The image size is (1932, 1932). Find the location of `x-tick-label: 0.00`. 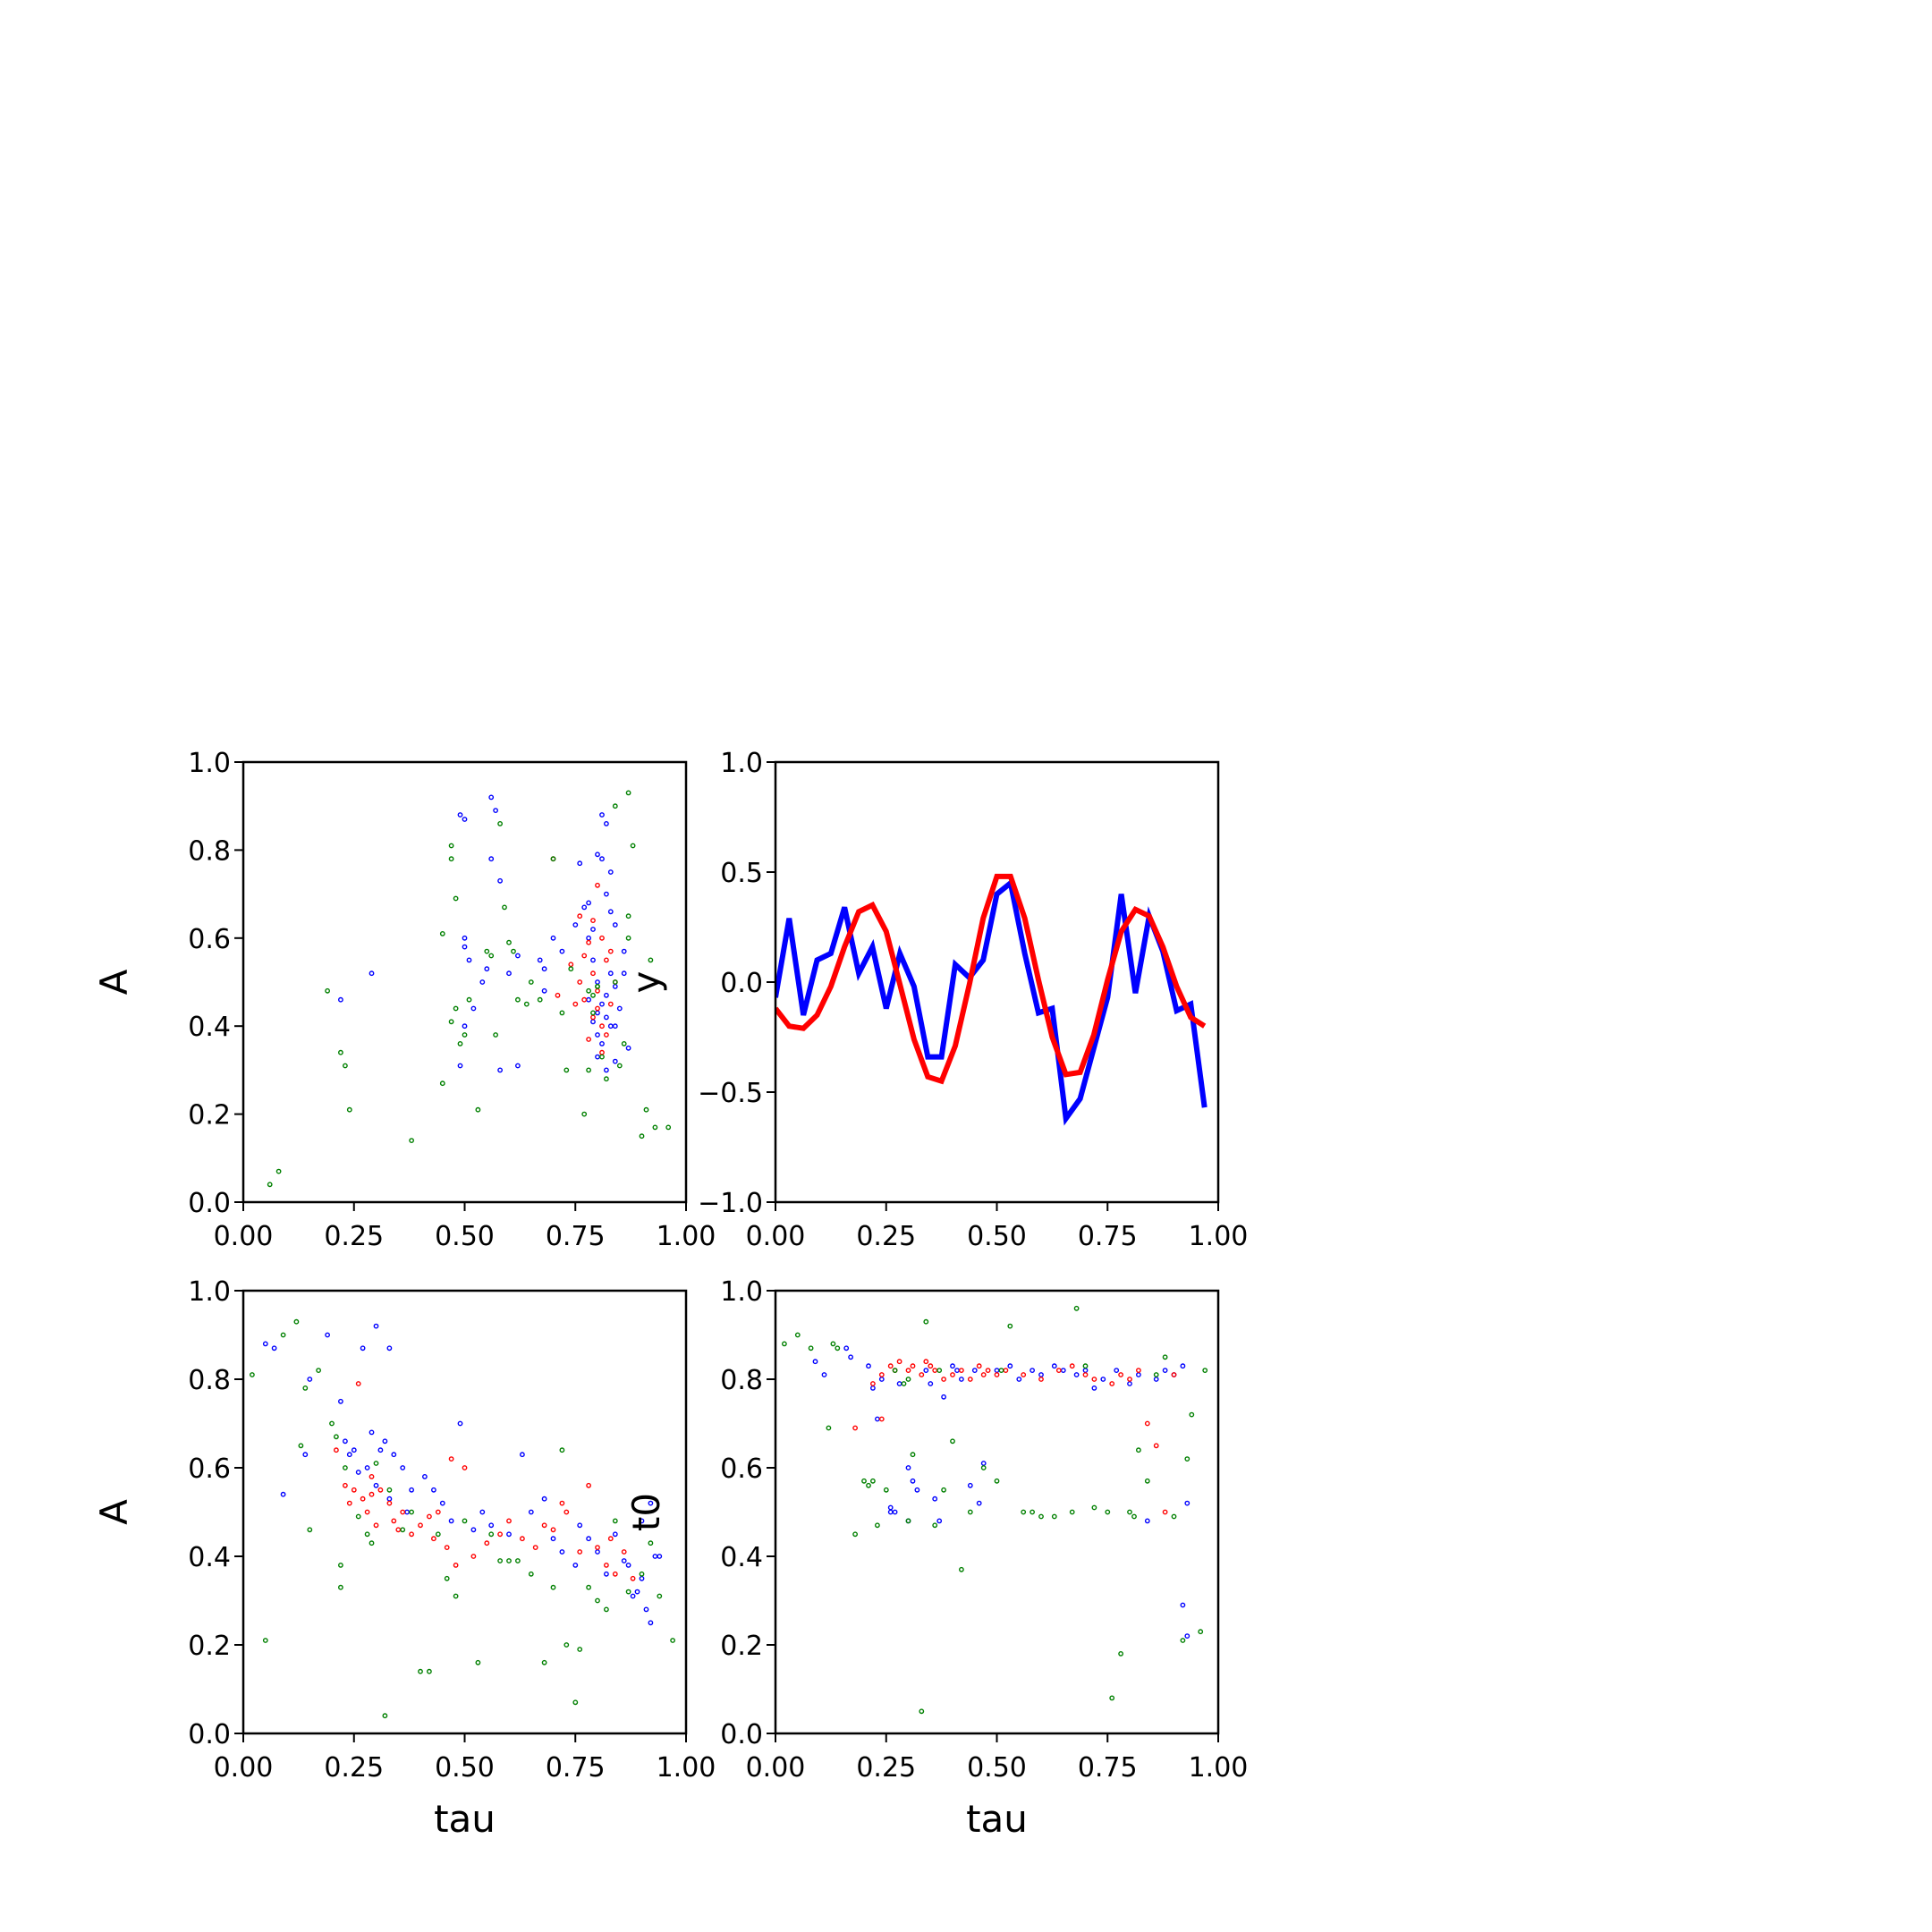

x-tick-label: 0.00 is located at coordinates (776, 1768).